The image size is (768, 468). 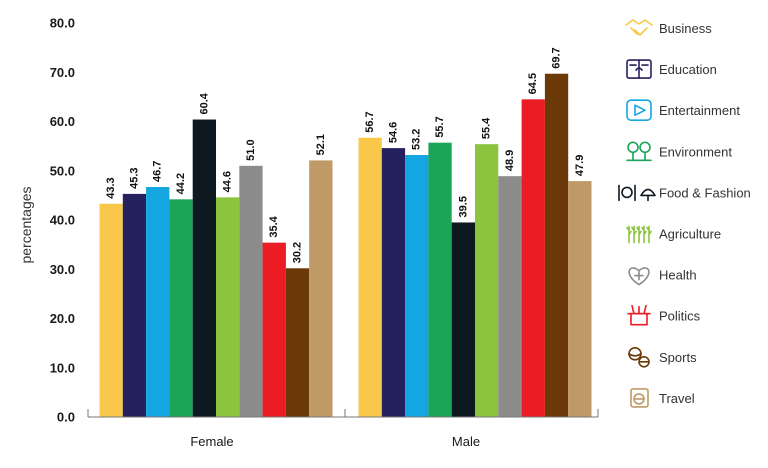 I want to click on legend-item: Education, so click(x=671, y=69).